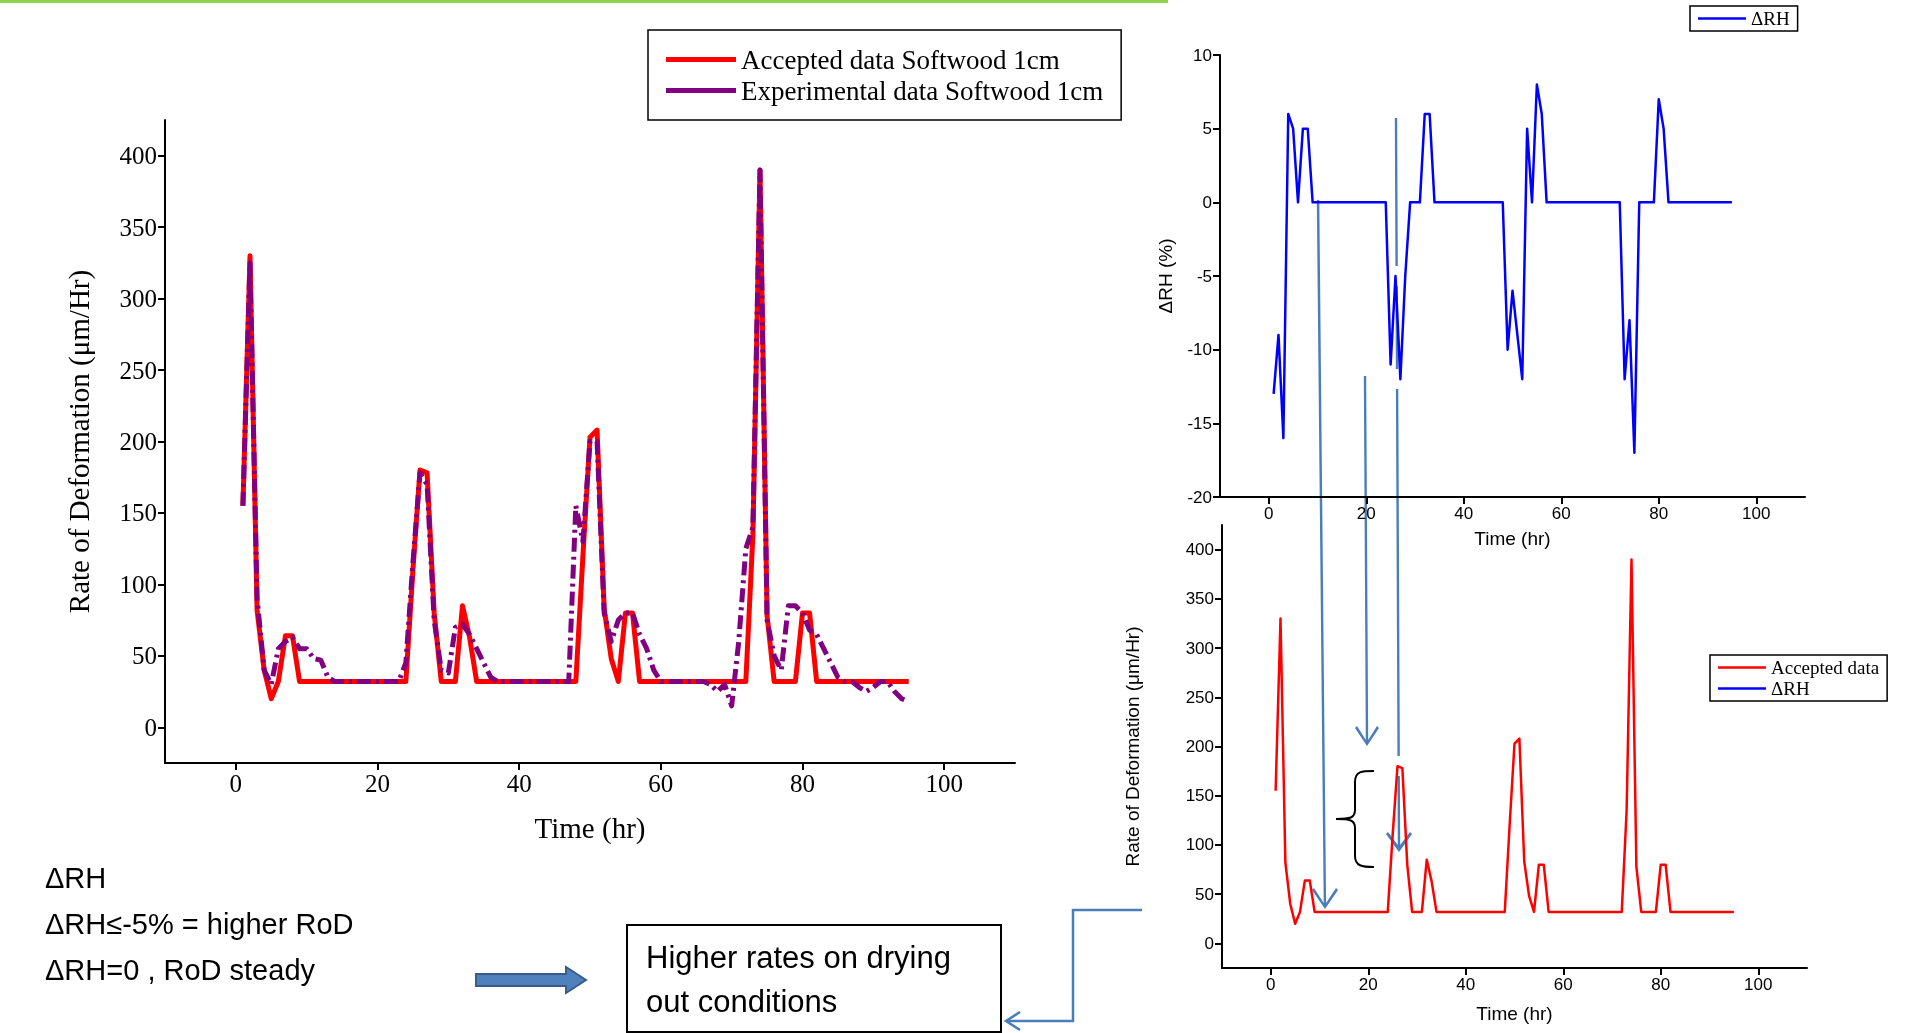  Describe the element at coordinates (76, 878) in the screenshot. I see `text: ΔRH` at that location.